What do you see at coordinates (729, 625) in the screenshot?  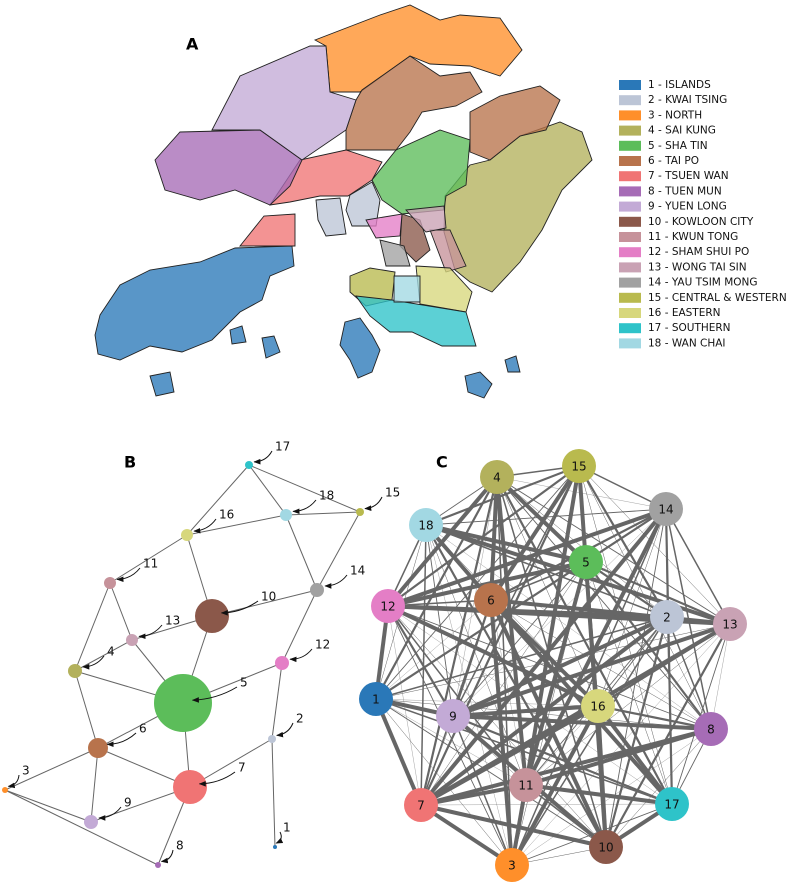 I see `node-label: 13` at bounding box center [729, 625].